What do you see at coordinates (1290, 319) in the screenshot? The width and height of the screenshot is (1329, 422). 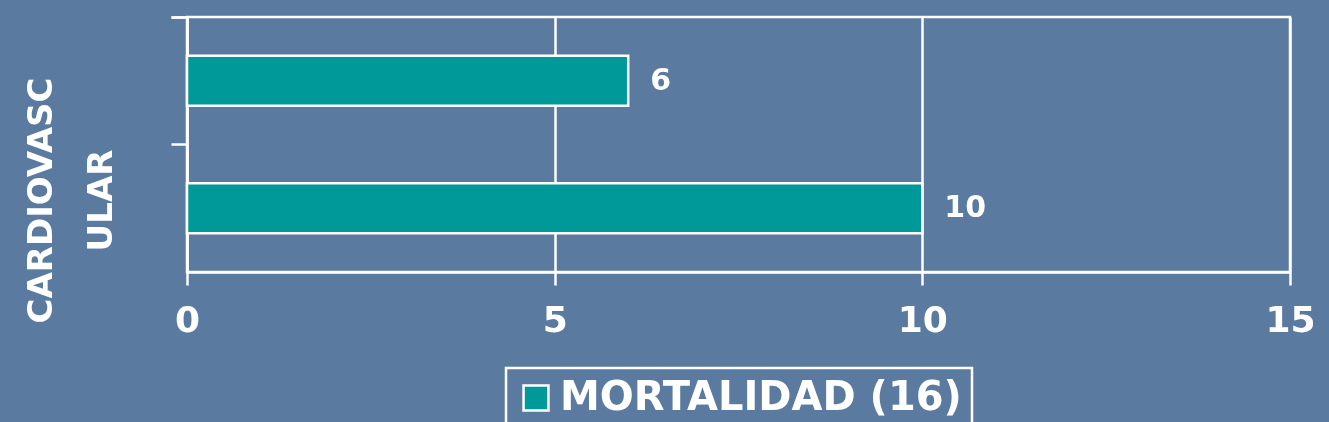 I see `x-tick-label: 15` at bounding box center [1290, 319].